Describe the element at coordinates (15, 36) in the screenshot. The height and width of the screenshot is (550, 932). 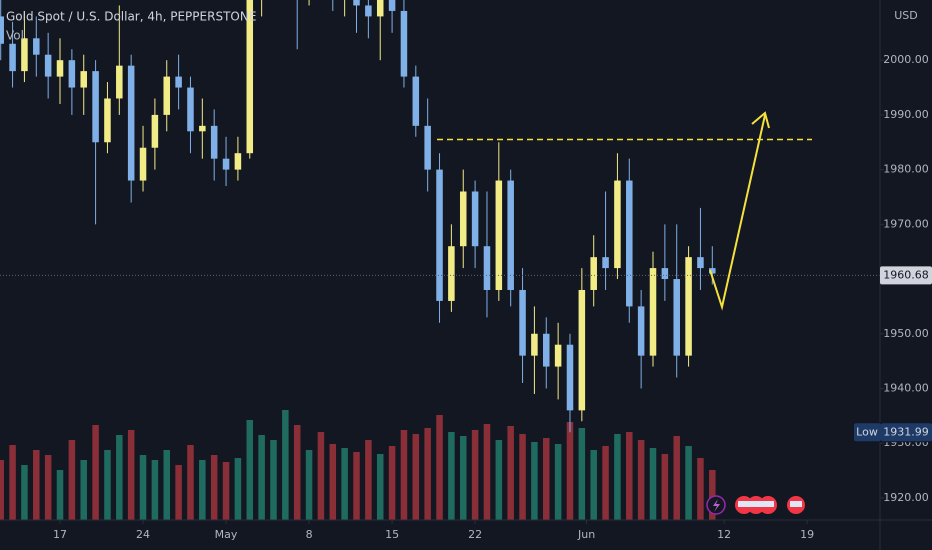
I see `indicator-label: Vol` at that location.